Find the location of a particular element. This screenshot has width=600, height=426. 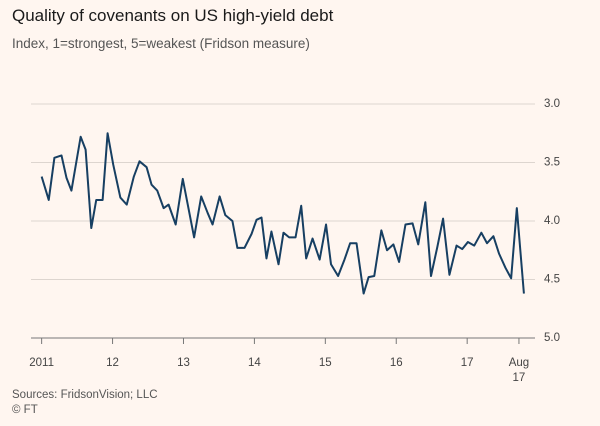

credit: © FT is located at coordinates (25, 410).